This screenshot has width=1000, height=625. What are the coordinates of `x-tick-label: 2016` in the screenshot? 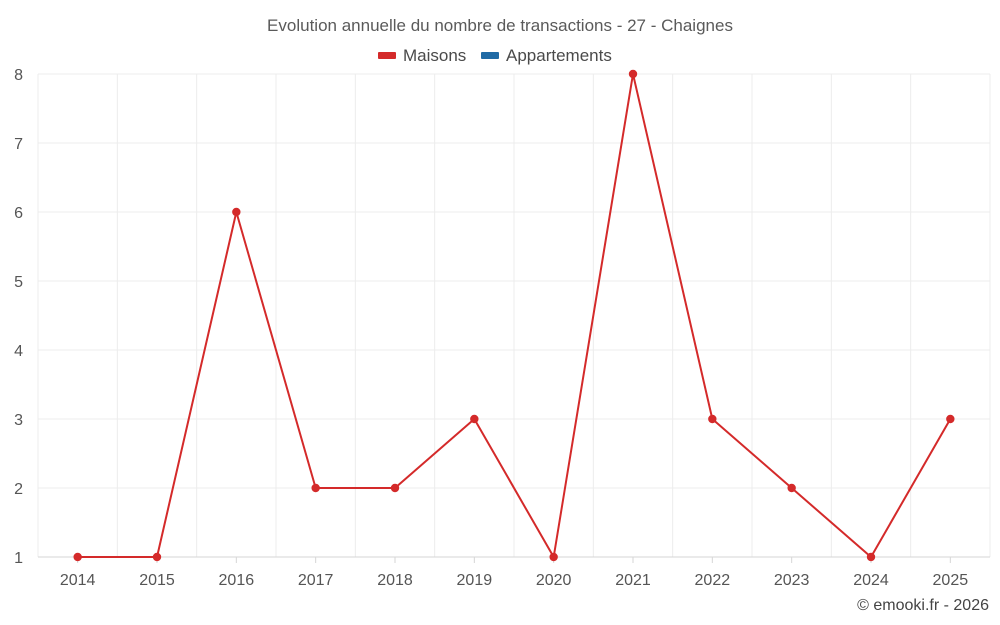 It's located at (237, 580).